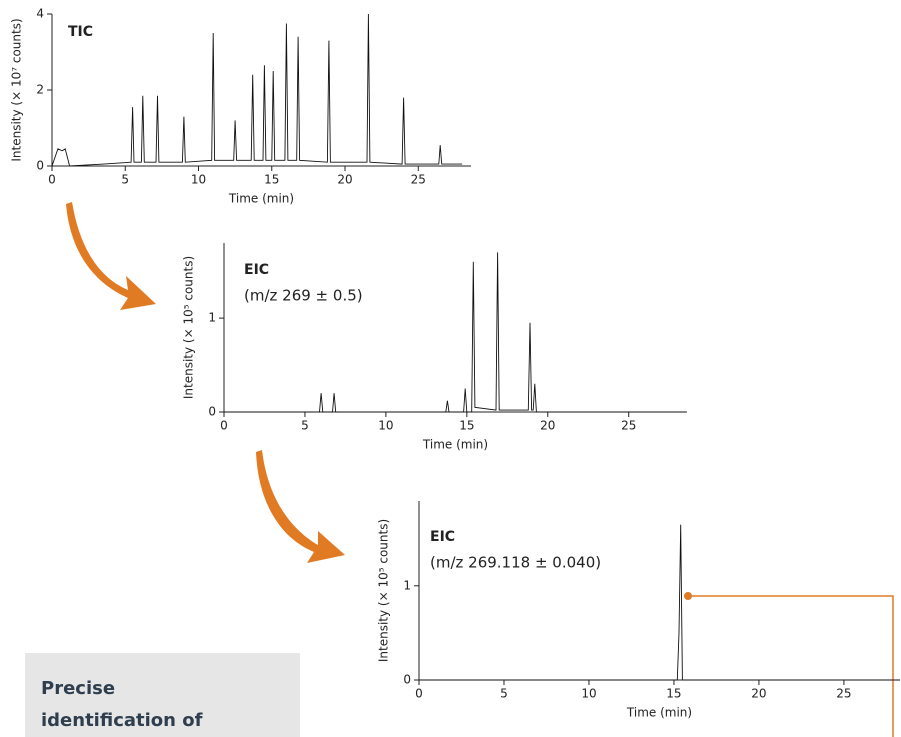 Image resolution: width=901 pixels, height=737 pixels. What do you see at coordinates (791, 666) in the screenshot?
I see `connector` at bounding box center [791, 666].